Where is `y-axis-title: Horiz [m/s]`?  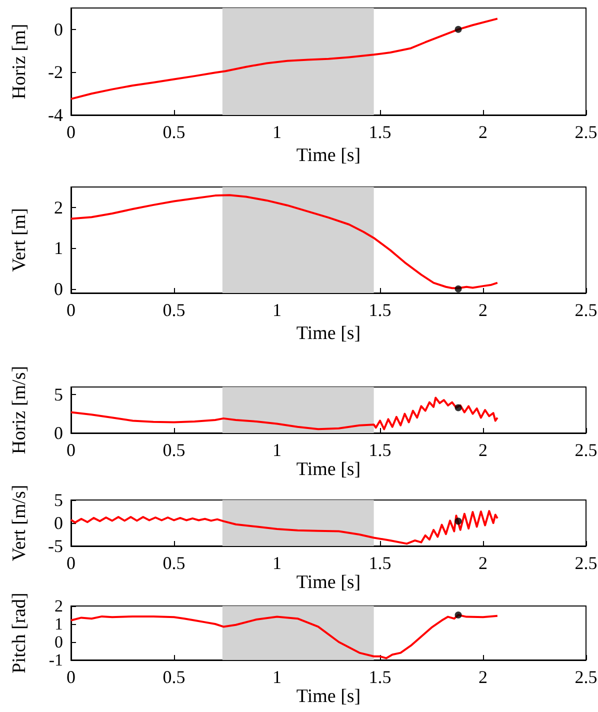 y-axis-title: Horiz [m/s] is located at coordinates (19, 410).